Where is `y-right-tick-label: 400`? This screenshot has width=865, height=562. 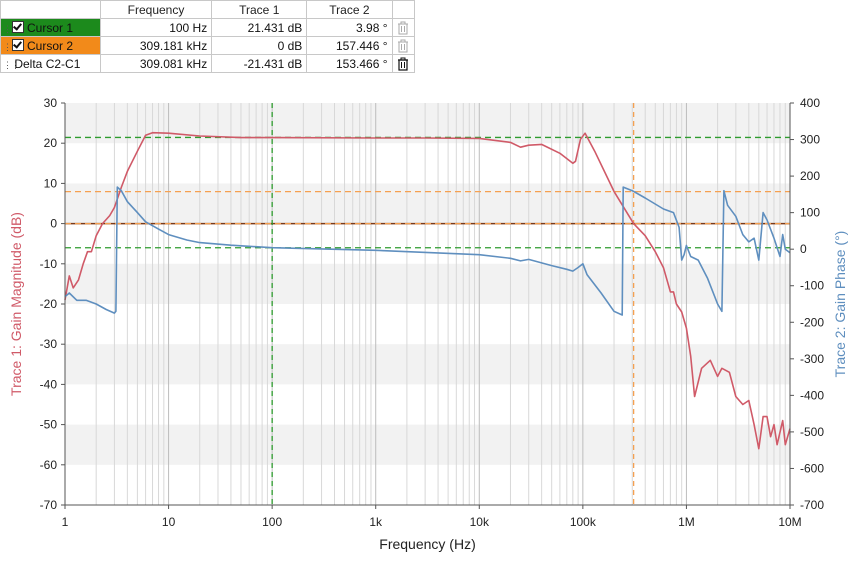
y-right-tick-label: 400 is located at coordinates (810, 103).